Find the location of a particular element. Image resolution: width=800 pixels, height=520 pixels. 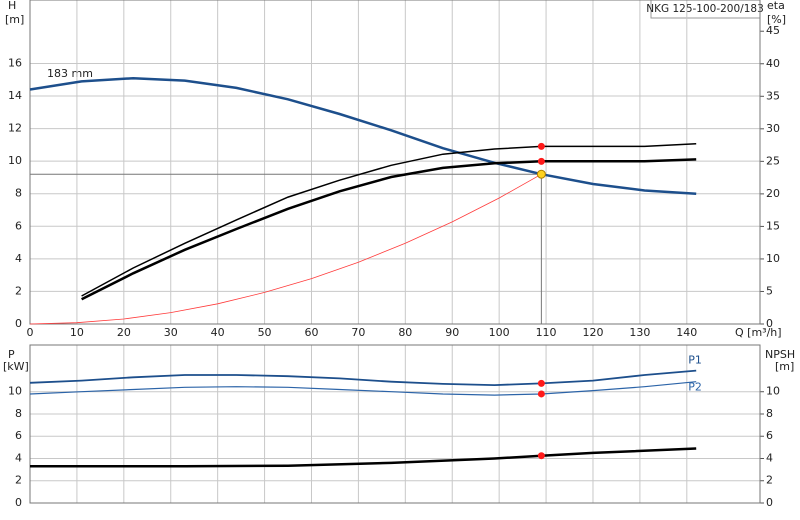

y2-tick-label: 5 is located at coordinates (769, 290).